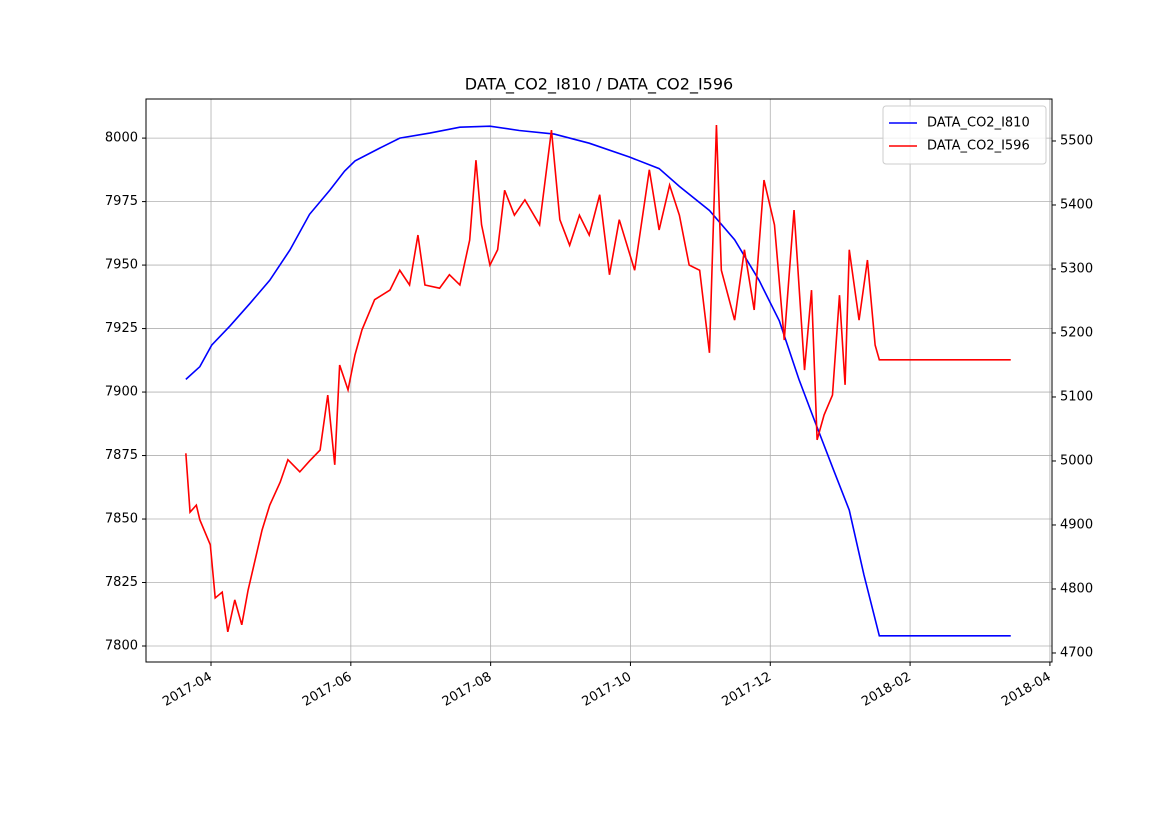 The width and height of the screenshot is (1169, 827). Describe the element at coordinates (1076, 396) in the screenshot. I see `y2-tick-label: 5100` at that location.